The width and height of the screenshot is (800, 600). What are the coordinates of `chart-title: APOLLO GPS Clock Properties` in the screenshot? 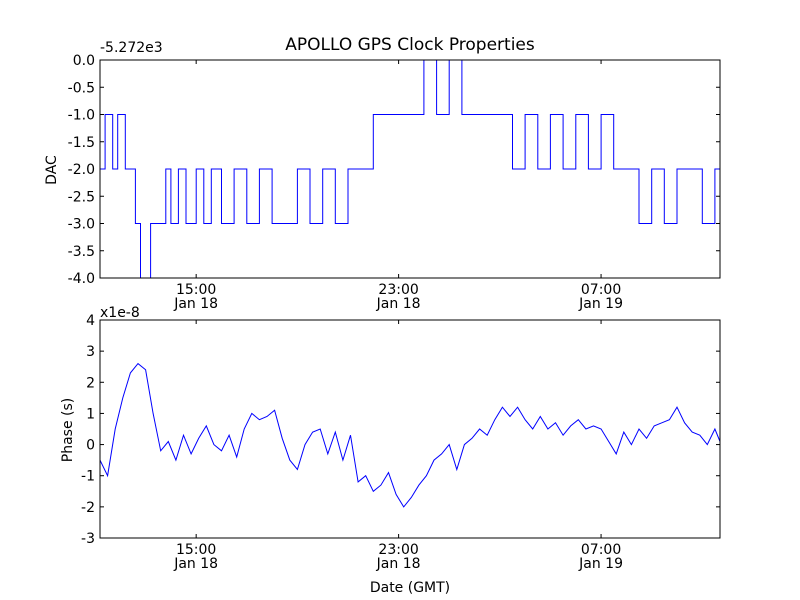 It's located at (410, 45).